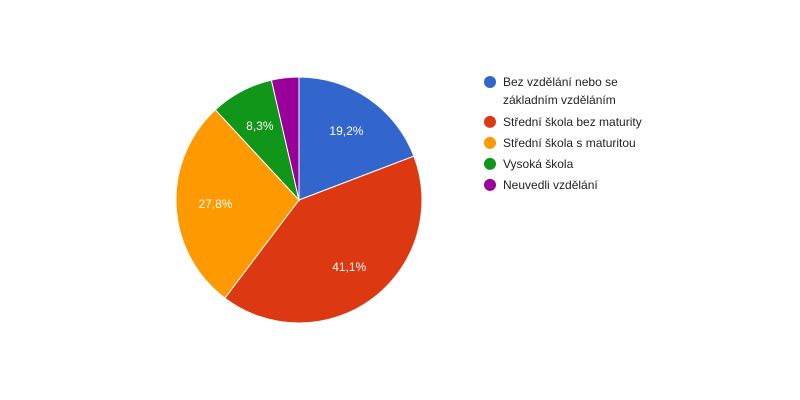  Describe the element at coordinates (572, 122) in the screenshot. I see `legend-label: Střední škola bez maturity` at that location.